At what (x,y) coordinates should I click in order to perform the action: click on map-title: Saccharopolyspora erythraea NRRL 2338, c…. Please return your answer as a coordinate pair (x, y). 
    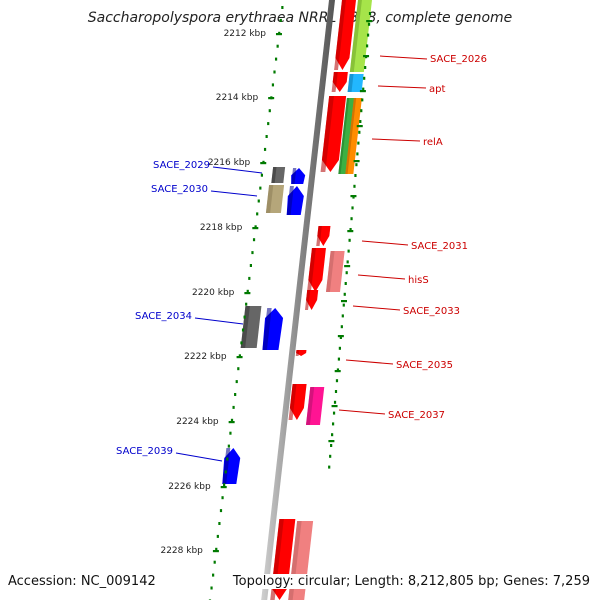
    Looking at the image, I should click on (300, 18).